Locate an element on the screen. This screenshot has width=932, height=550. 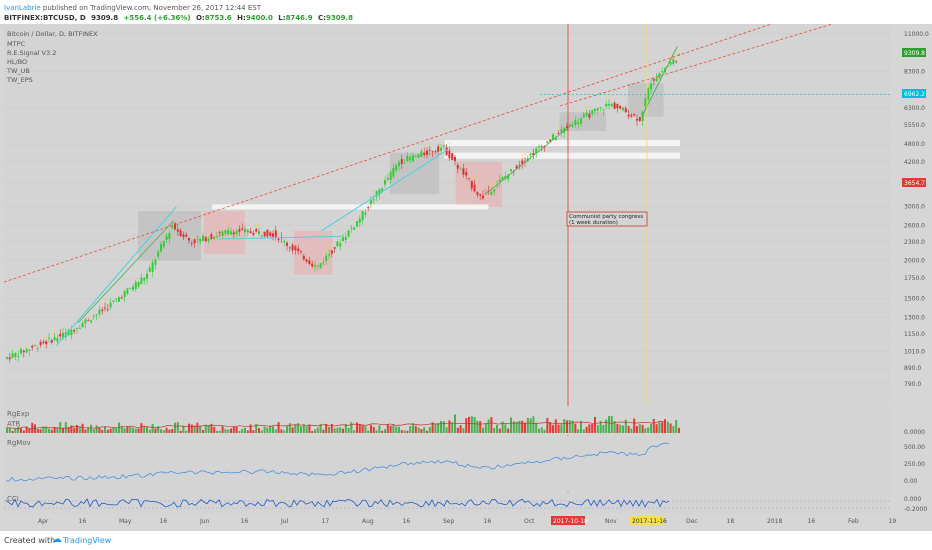
price-axis is located at coordinates (911, 269).